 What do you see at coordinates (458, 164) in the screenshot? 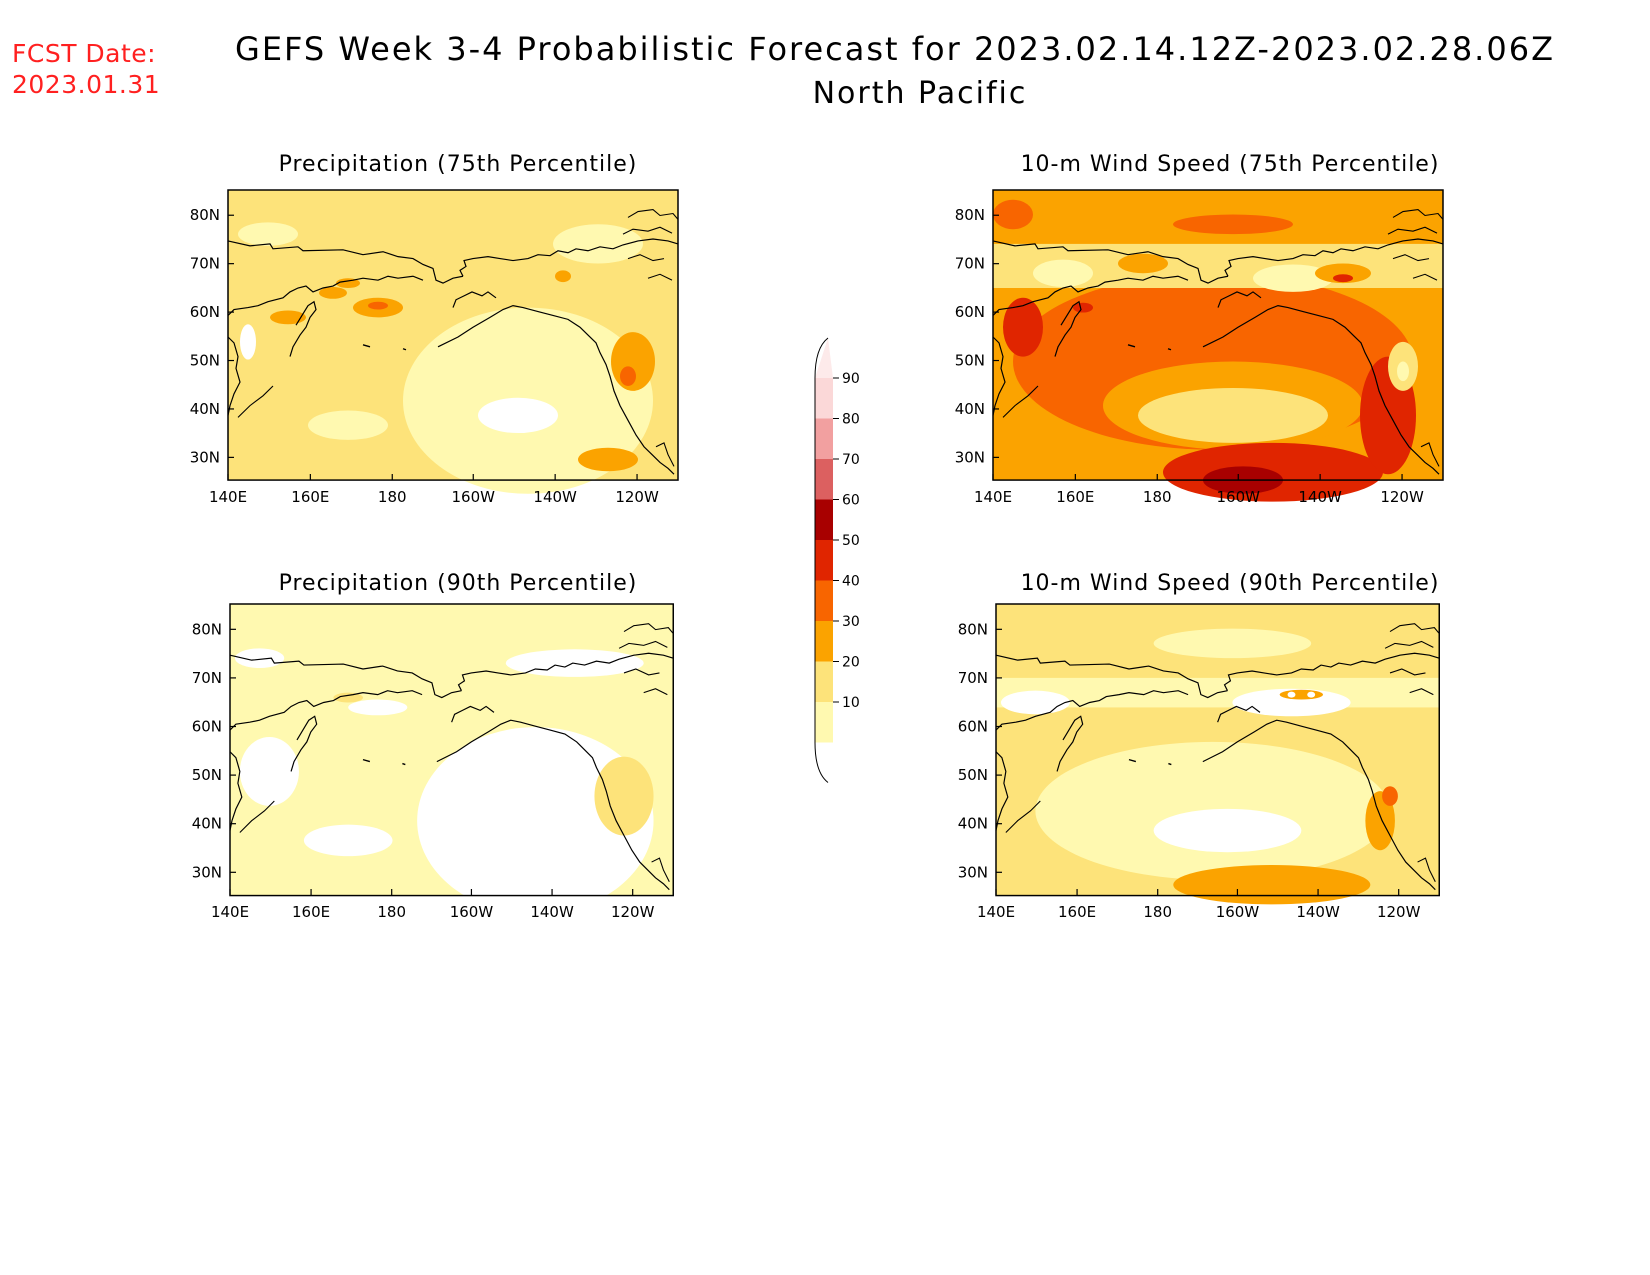
I see `panel-title-precip-75: Precipitation (75th Percentile)` at bounding box center [458, 164].